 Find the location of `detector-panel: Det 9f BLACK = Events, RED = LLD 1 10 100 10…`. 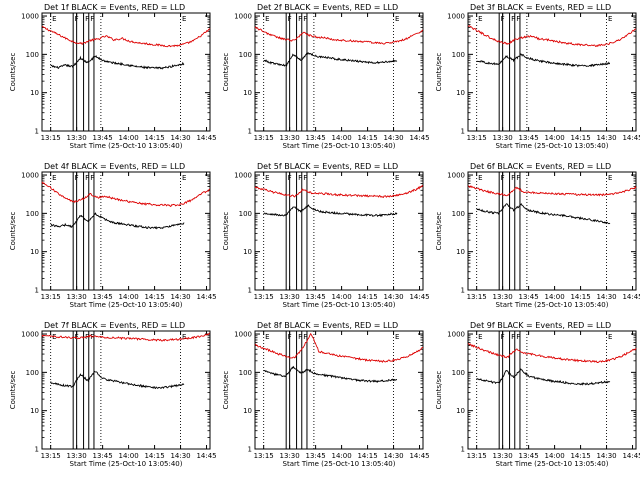

detector-panel: Det 9f BLACK = Events, RED = LLD 1 10 100 10… is located at coordinates (537, 394).